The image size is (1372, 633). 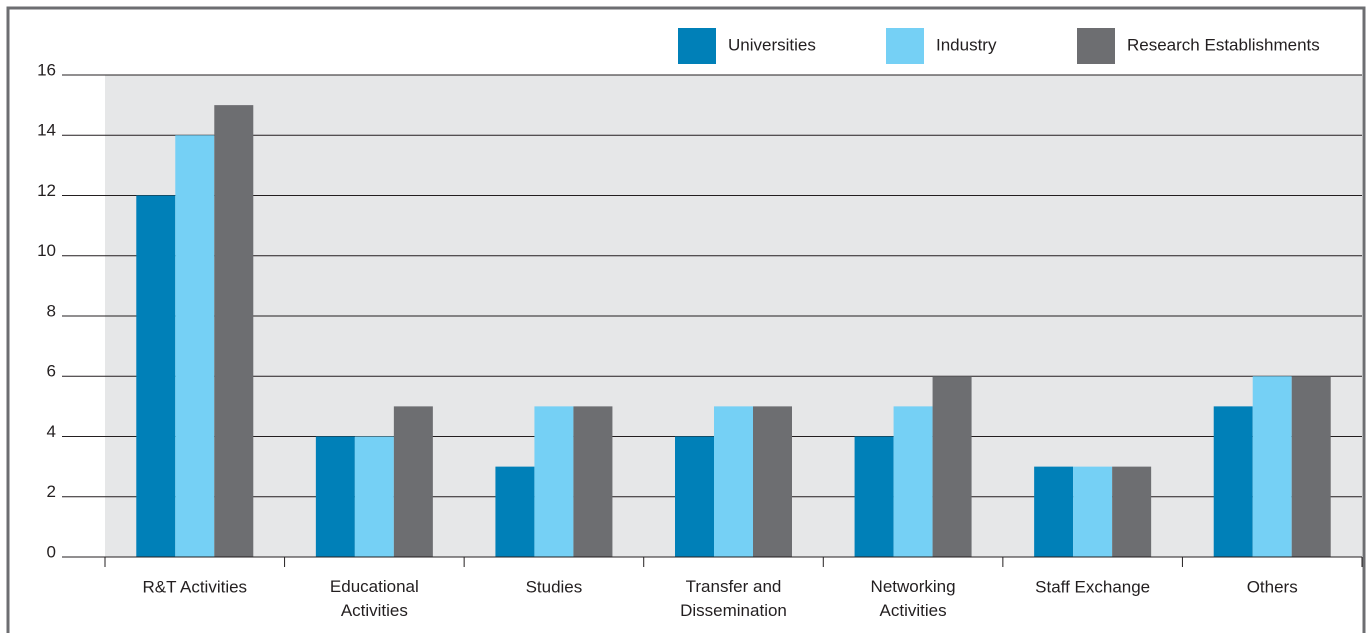 What do you see at coordinates (46, 190) in the screenshot?
I see `y-tick-label: 12` at bounding box center [46, 190].